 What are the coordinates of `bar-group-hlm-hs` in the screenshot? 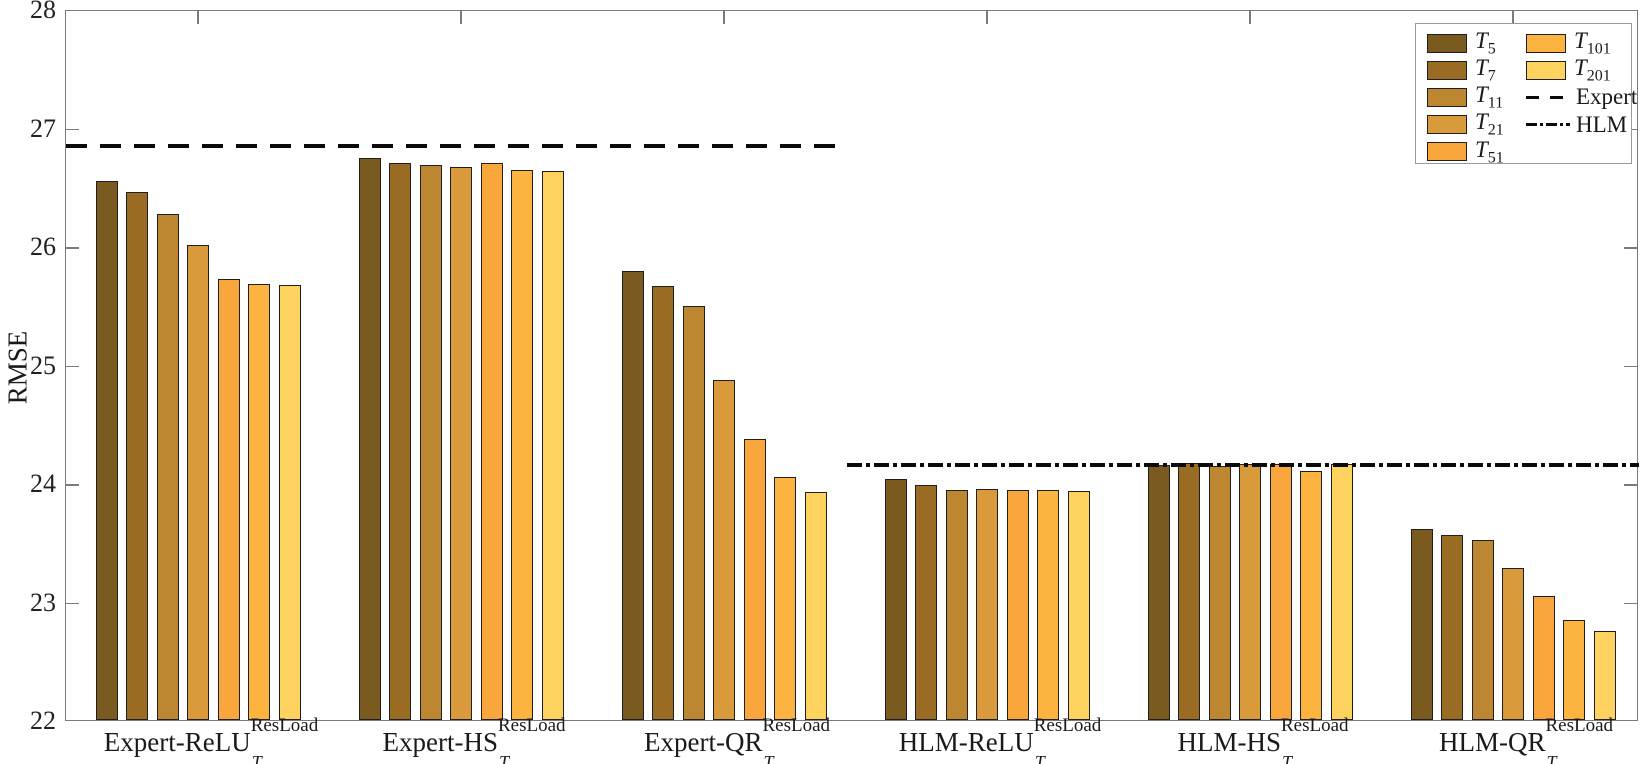 It's located at (1250, 591).